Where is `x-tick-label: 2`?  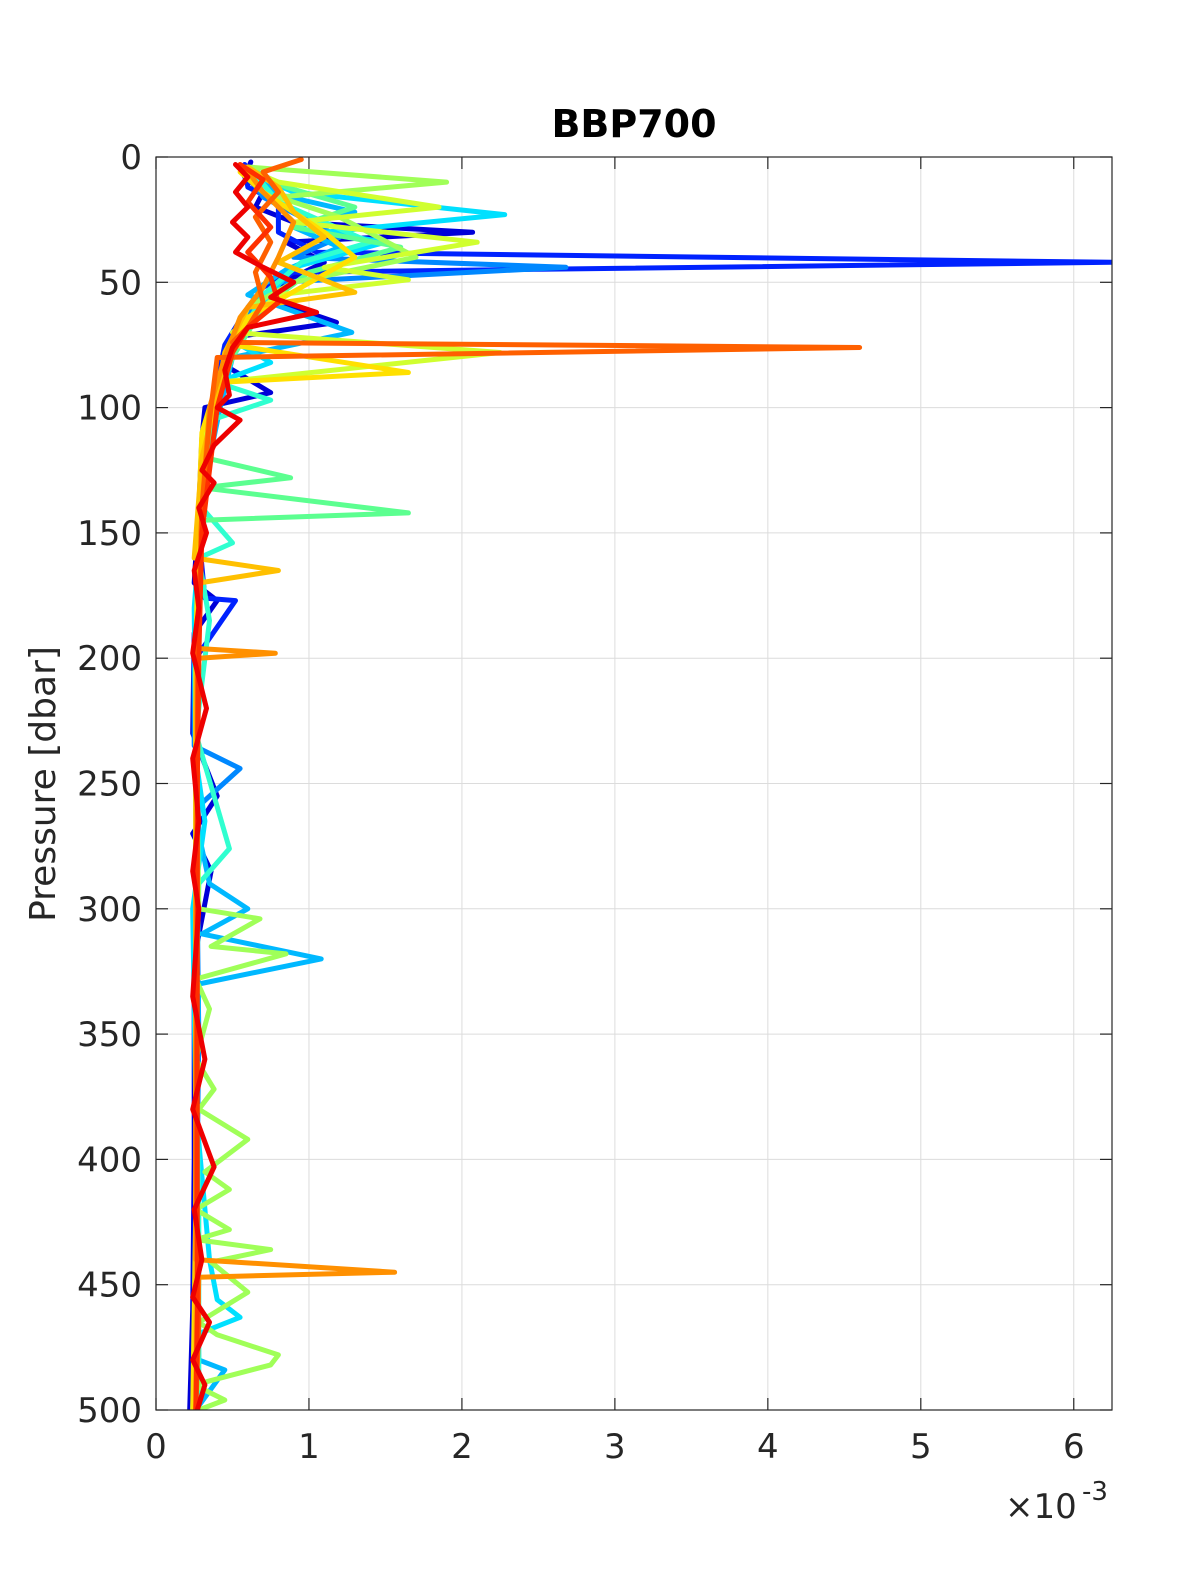 x-tick-label: 2 is located at coordinates (462, 1447).